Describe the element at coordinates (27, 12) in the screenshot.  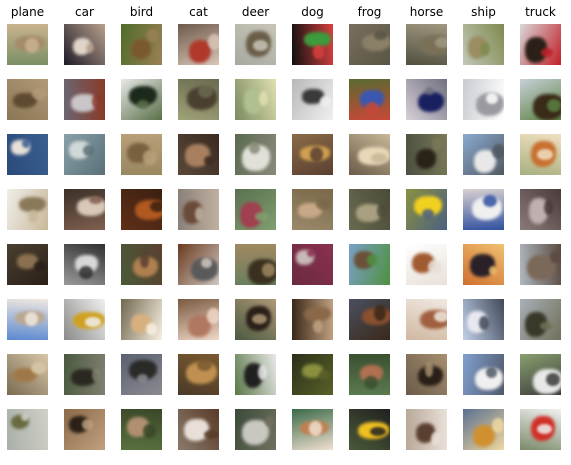
I see `column-label-plane: plane` at that location.